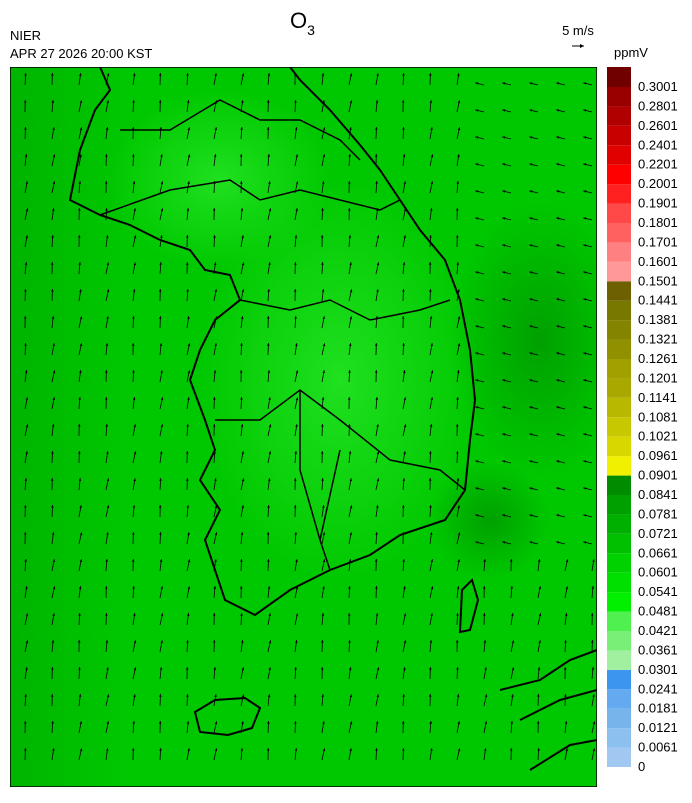 The height and width of the screenshot is (803, 692). What do you see at coordinates (658, 630) in the screenshot?
I see `colorbar-label: 0.0421` at bounding box center [658, 630].